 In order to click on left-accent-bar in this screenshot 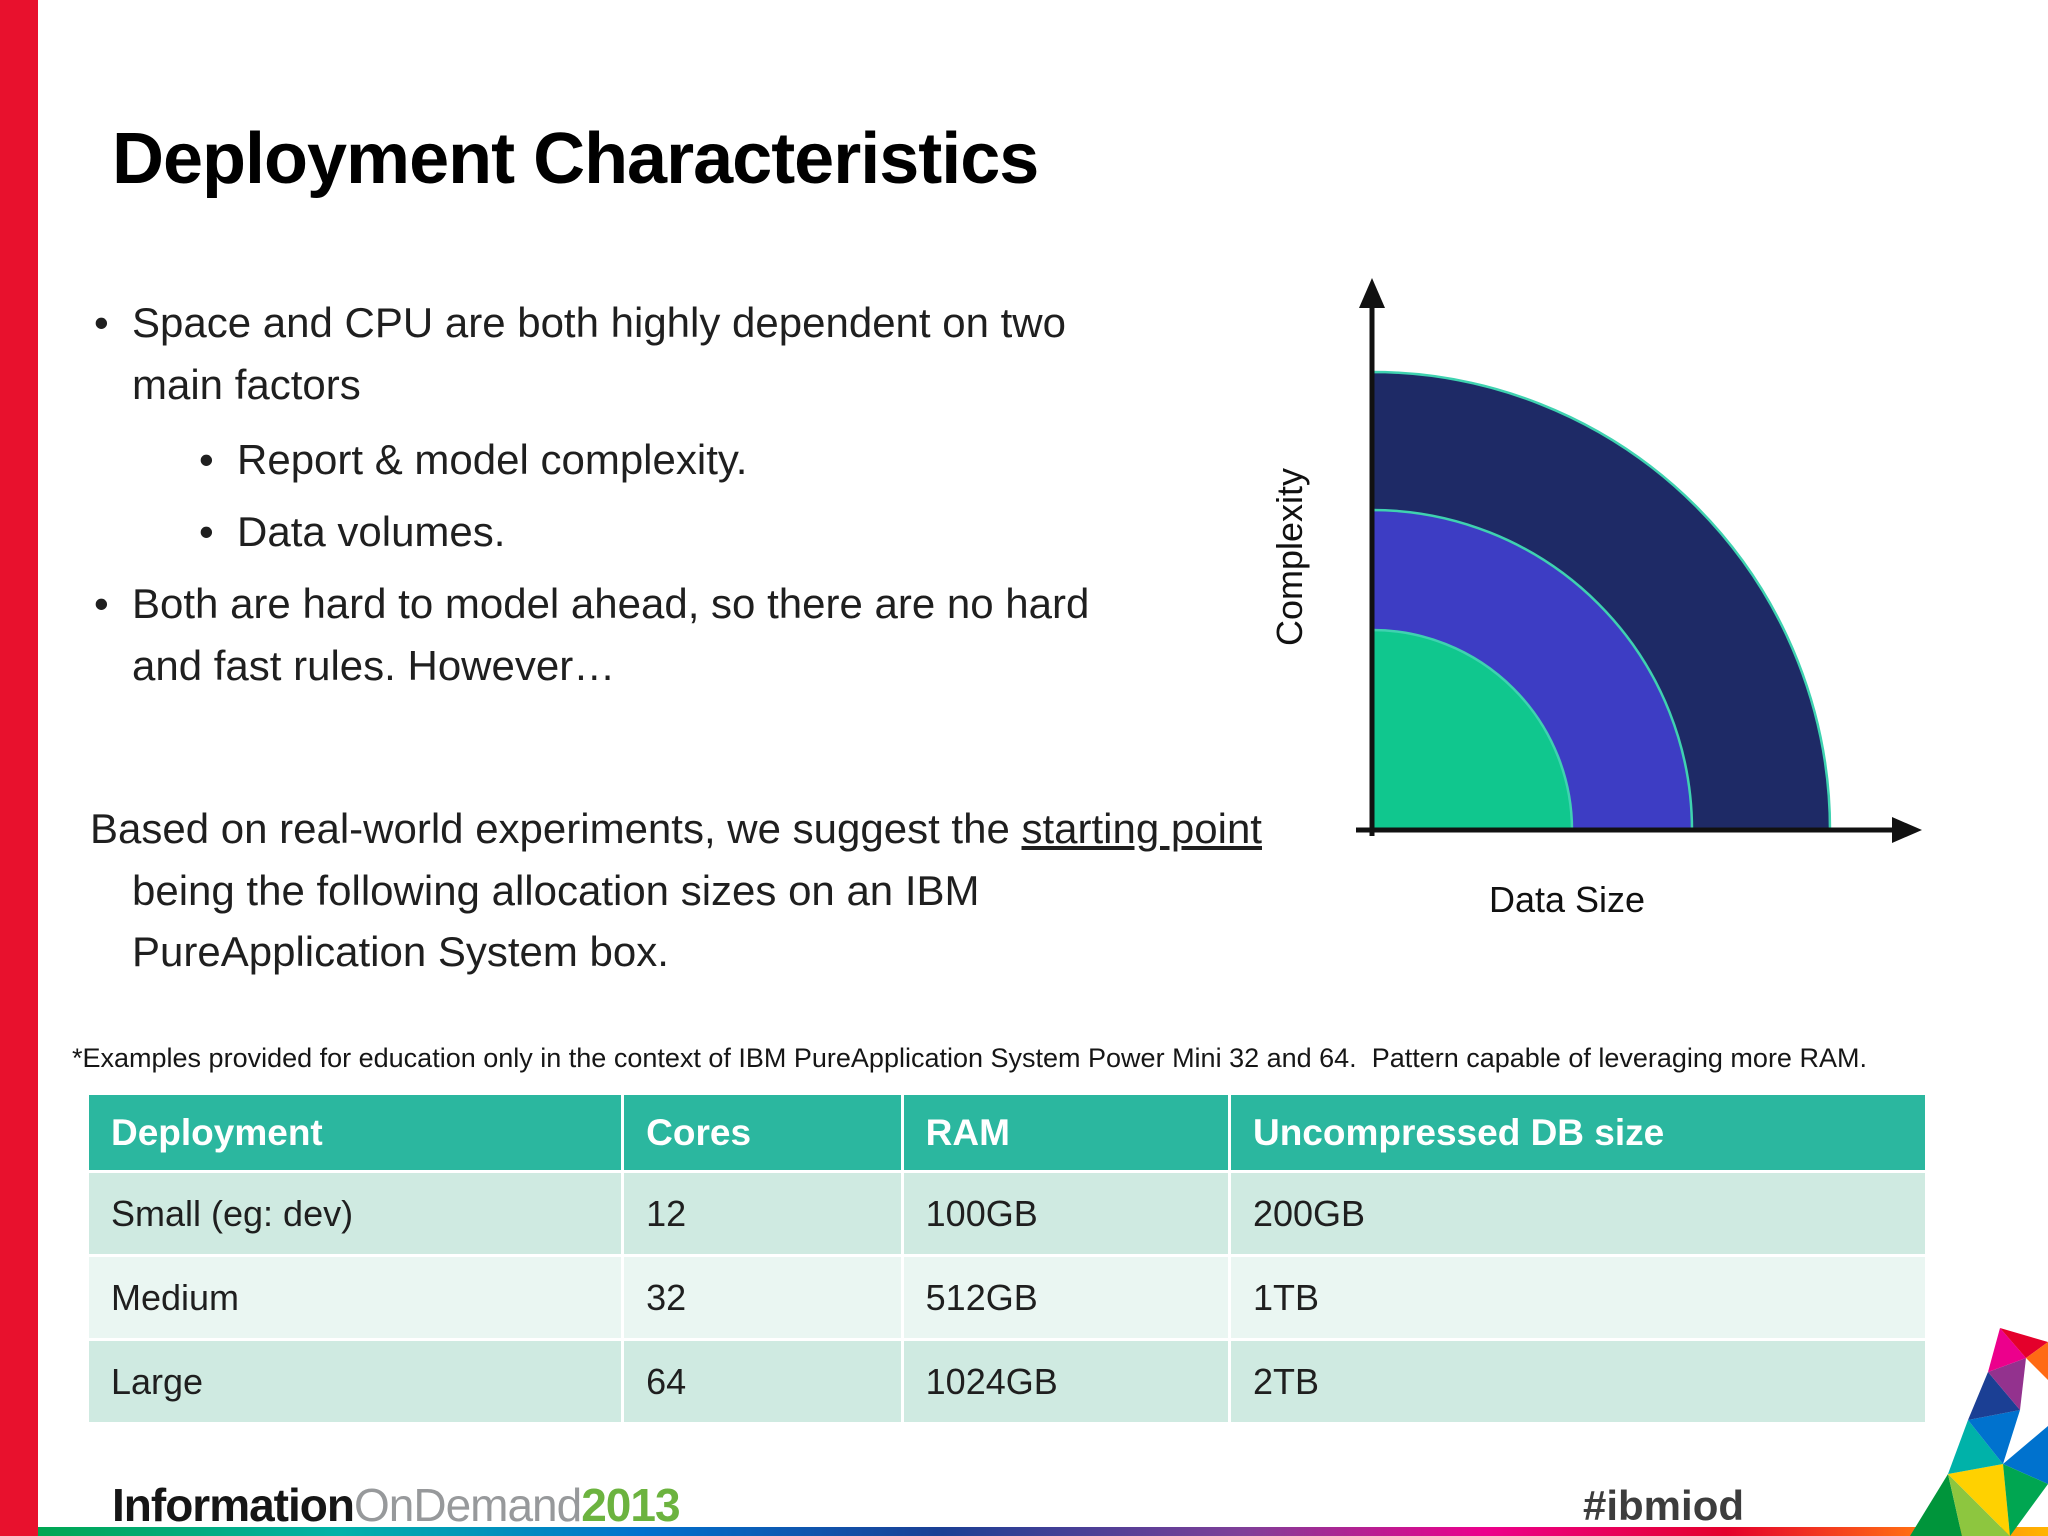, I will do `click(19, 768)`.